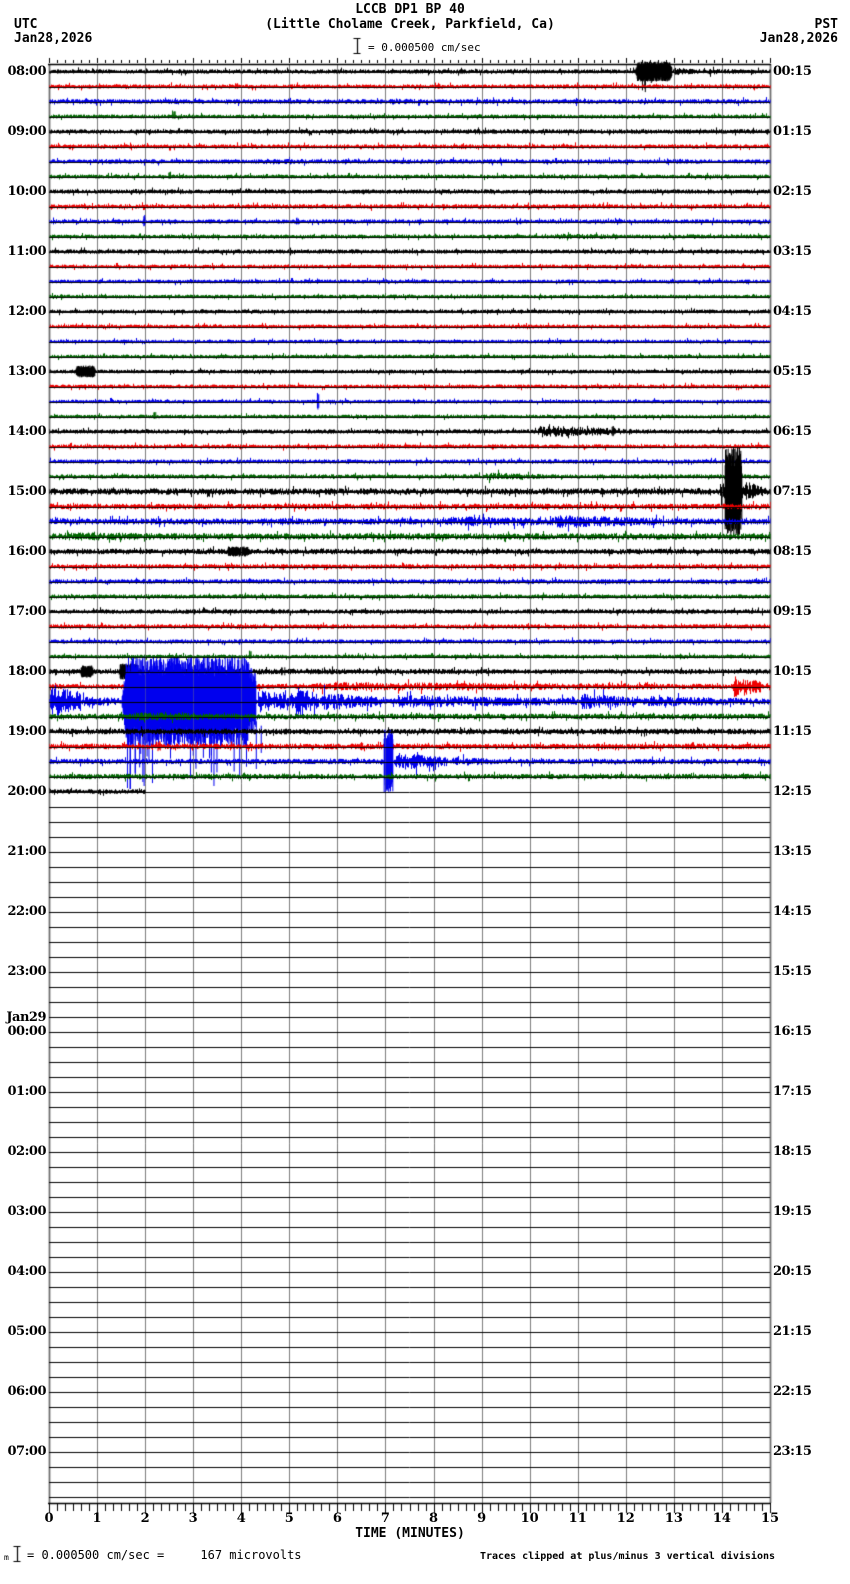 The image size is (850, 1584). What do you see at coordinates (792, 71) in the screenshot?
I see `hour-label-pst: 00:15` at bounding box center [792, 71].